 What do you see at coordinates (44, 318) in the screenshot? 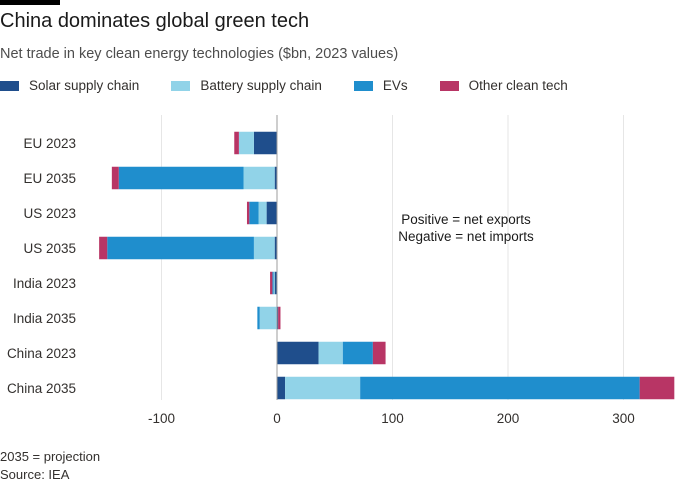
I see `category-label: India 2035` at bounding box center [44, 318].